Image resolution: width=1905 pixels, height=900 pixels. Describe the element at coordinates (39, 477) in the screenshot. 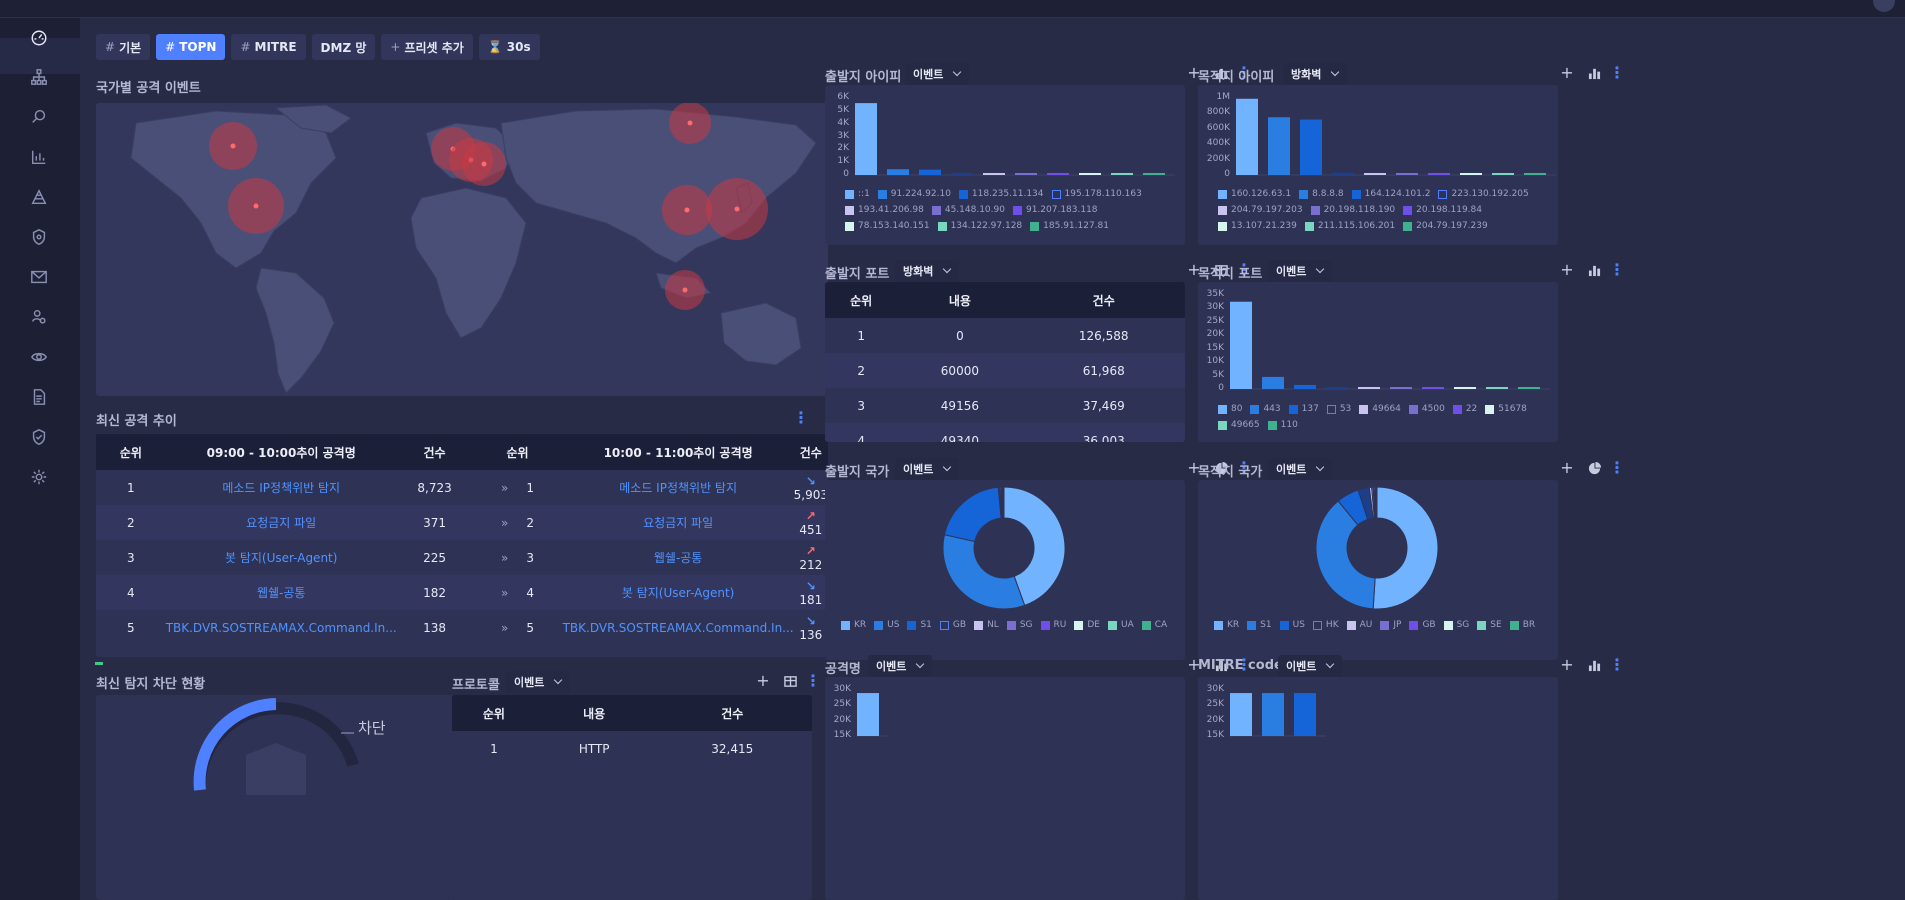

I see `gear-icon` at that location.